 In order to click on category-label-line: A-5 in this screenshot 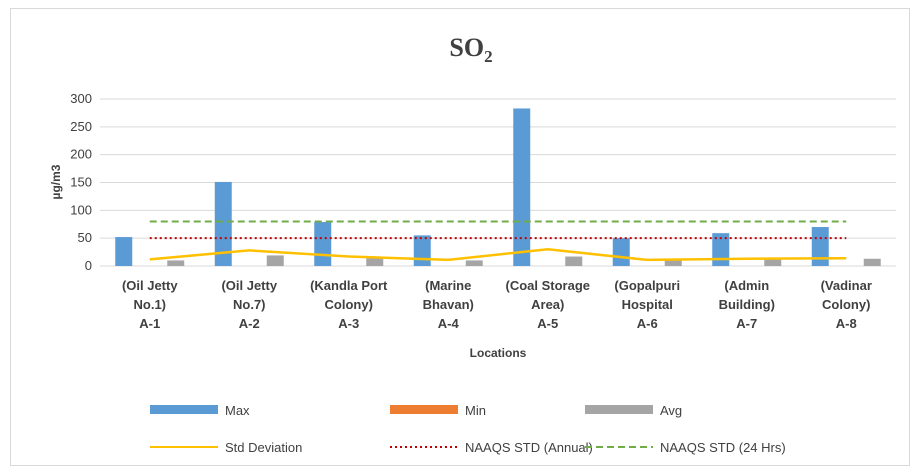, I will do `click(547, 323)`.